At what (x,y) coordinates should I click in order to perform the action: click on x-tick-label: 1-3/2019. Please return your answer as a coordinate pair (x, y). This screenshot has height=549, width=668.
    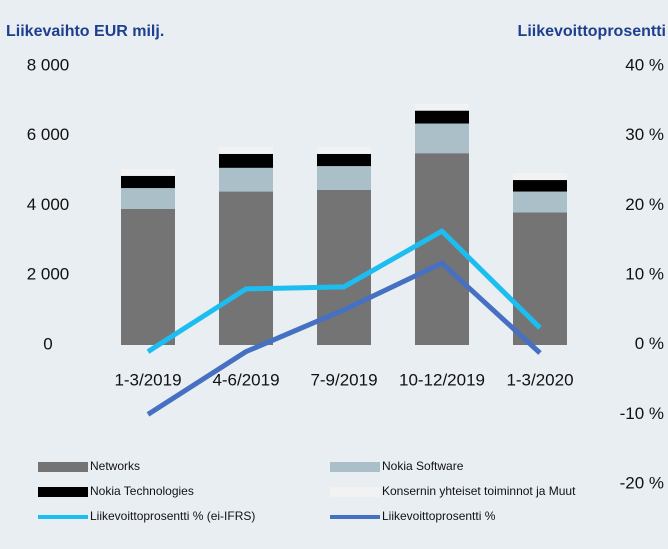
    Looking at the image, I should click on (147, 379).